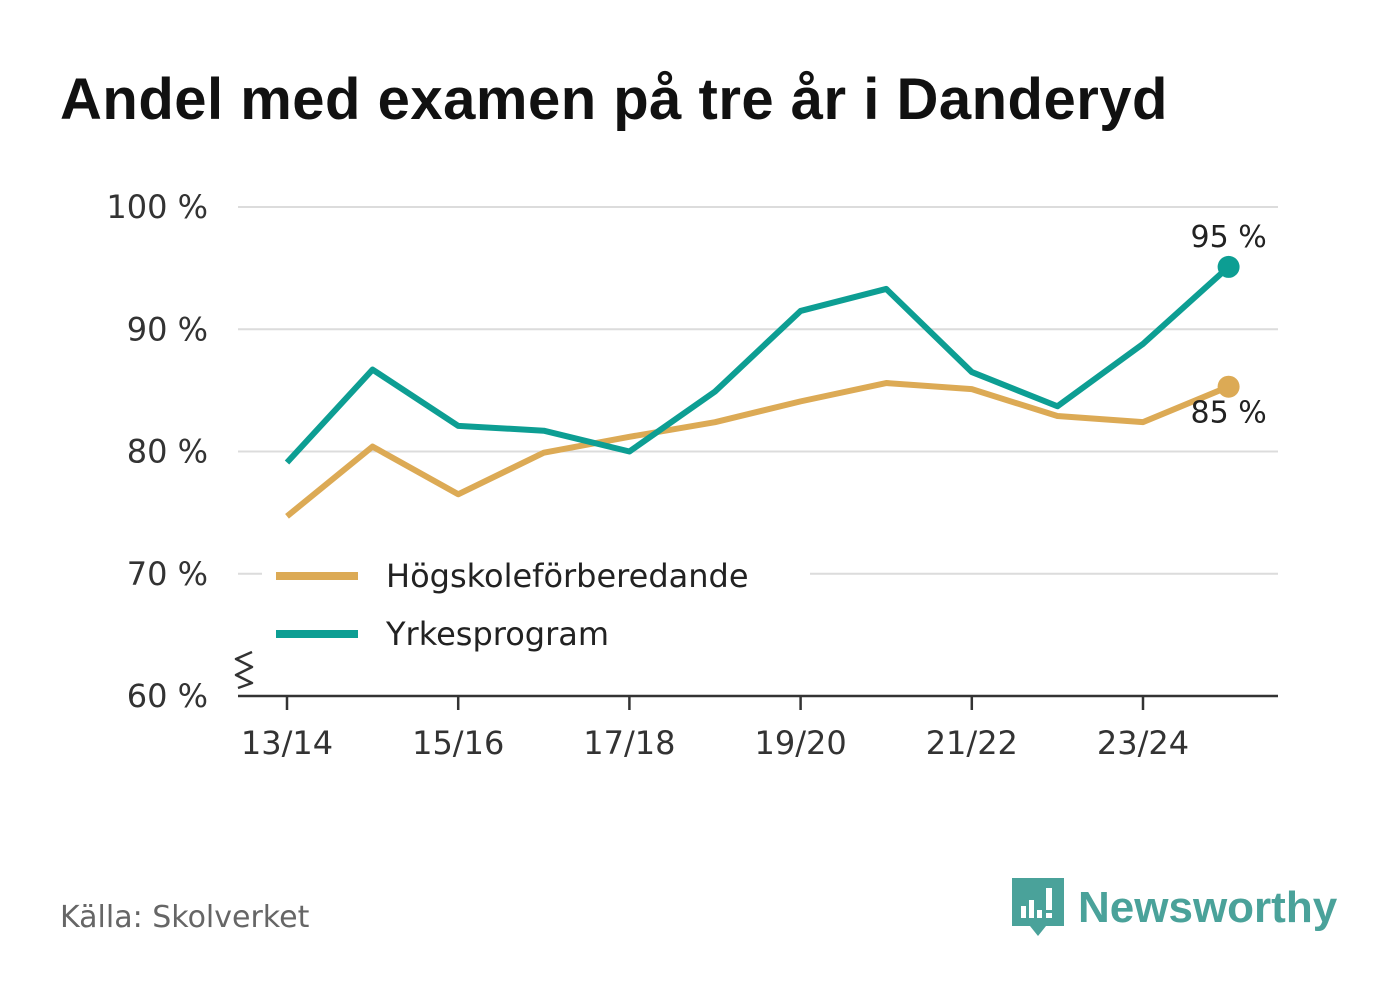  What do you see at coordinates (972, 743) in the screenshot?
I see `x-tick-label-21-22: 21/22` at bounding box center [972, 743].